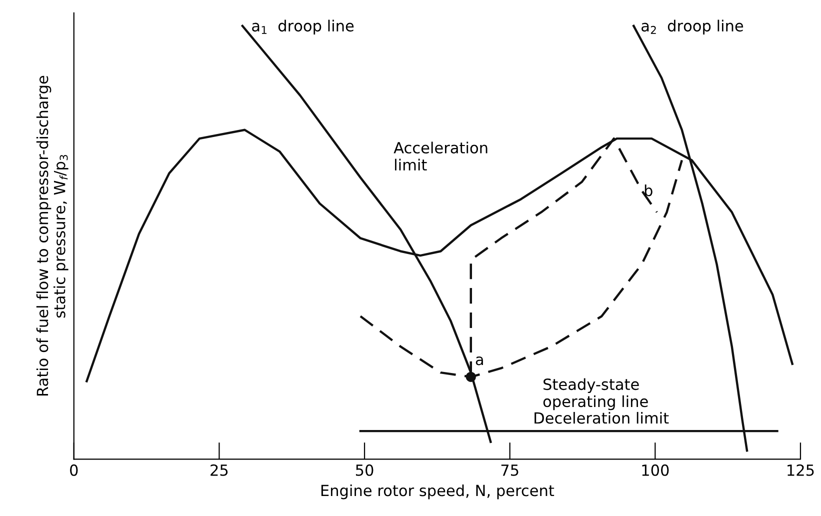 The width and height of the screenshot is (821, 516). Describe the element at coordinates (595, 394) in the screenshot. I see `annotation: Steady-state operating line` at that location.